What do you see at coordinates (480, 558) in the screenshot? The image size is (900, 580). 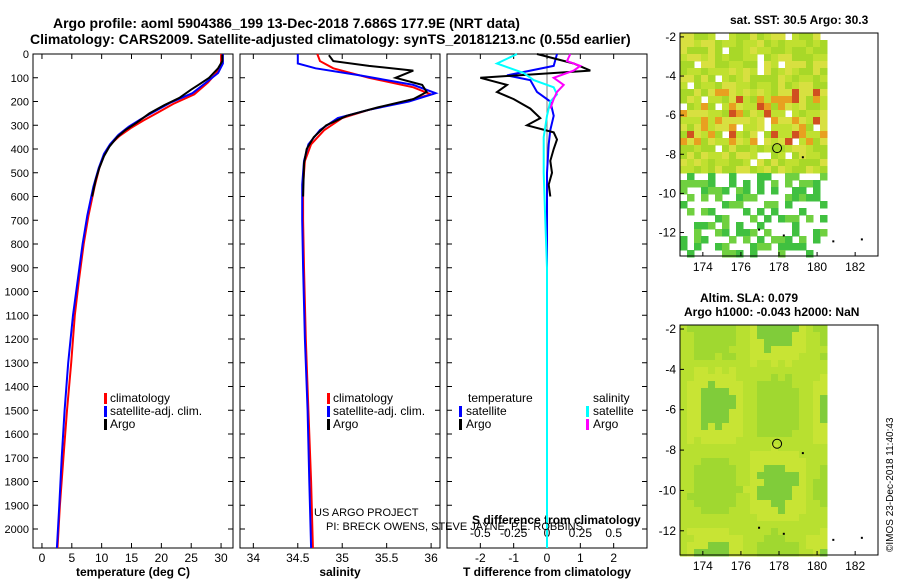 I see `differences-xtick-label: -2` at bounding box center [480, 558].